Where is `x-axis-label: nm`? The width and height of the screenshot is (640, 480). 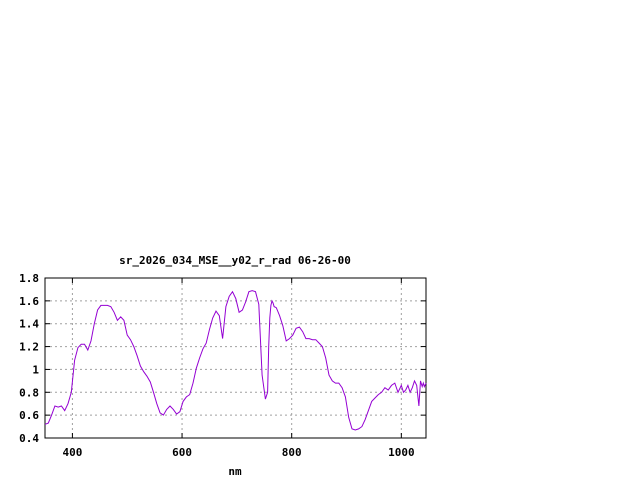
x-axis-label: nm is located at coordinates (235, 471).